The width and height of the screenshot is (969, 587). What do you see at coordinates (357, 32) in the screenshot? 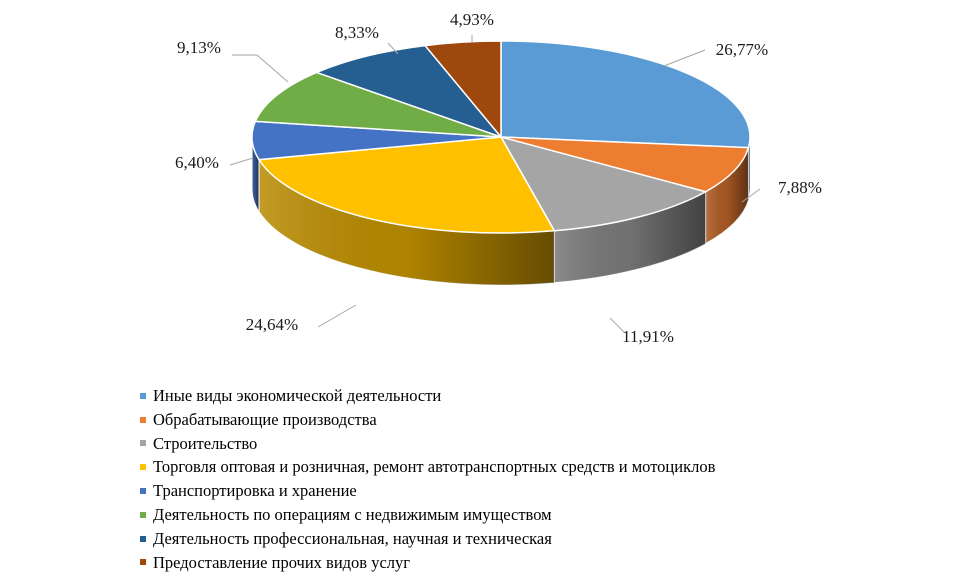
I see `value-label-6: 8,33%` at bounding box center [357, 32].